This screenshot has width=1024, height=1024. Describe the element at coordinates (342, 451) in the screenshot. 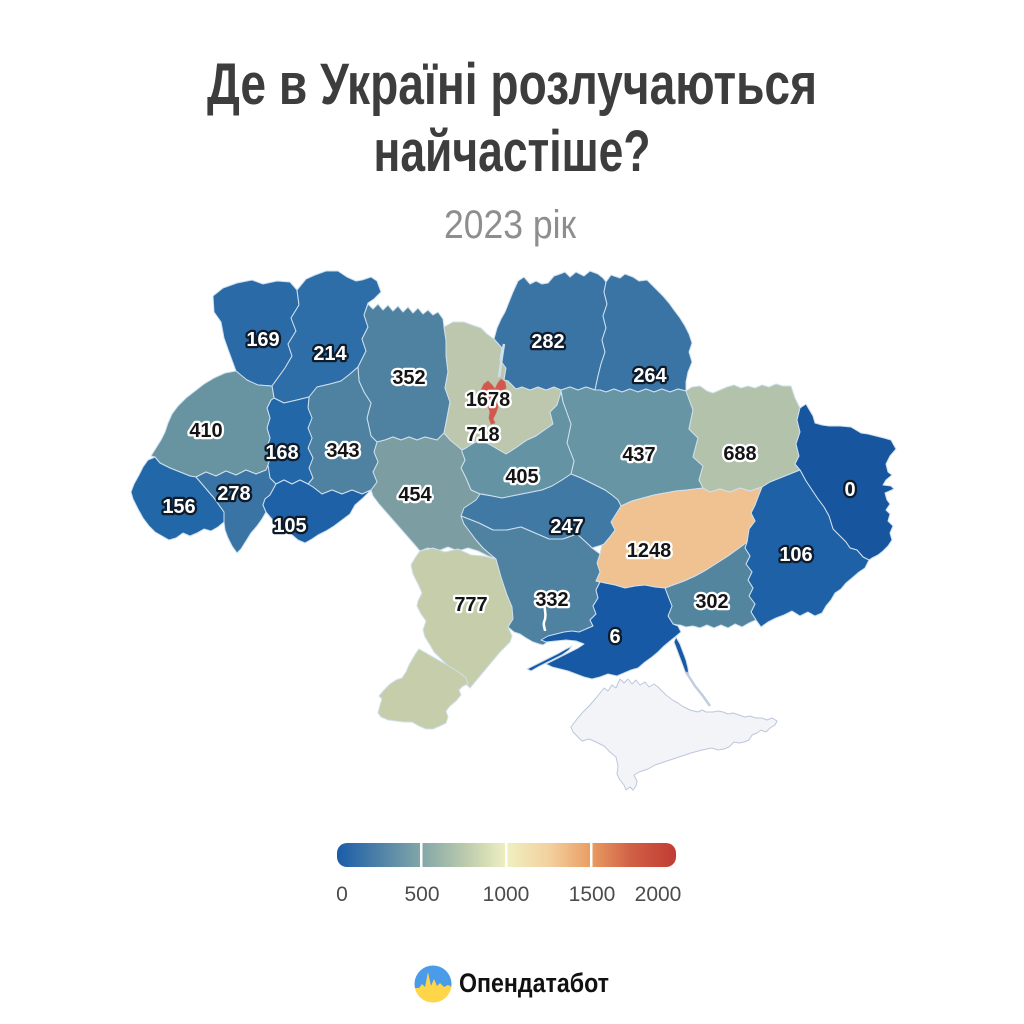

I see `svg-text: 343` at that location.